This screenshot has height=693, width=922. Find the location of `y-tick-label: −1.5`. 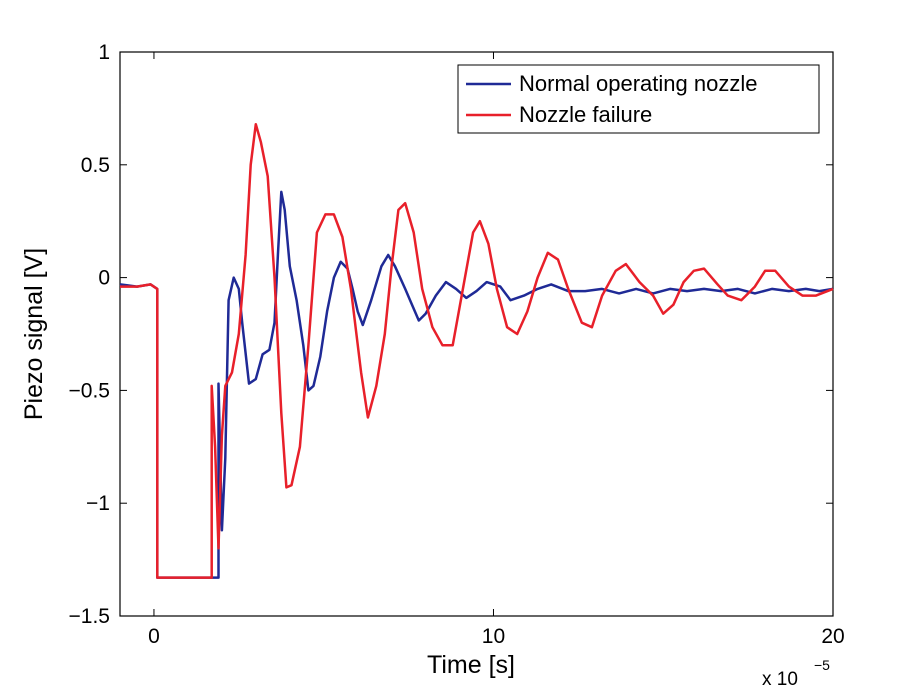

y-tick-label: −1.5 is located at coordinates (89, 616).